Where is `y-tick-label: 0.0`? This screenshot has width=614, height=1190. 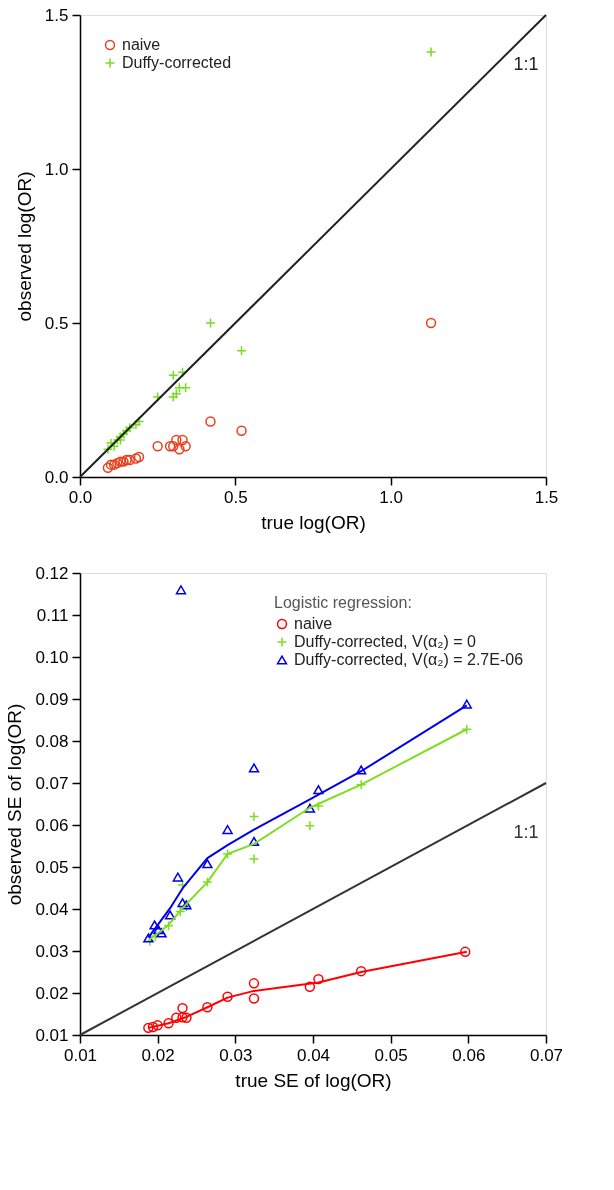 y-tick-label: 0.0 is located at coordinates (56, 477).